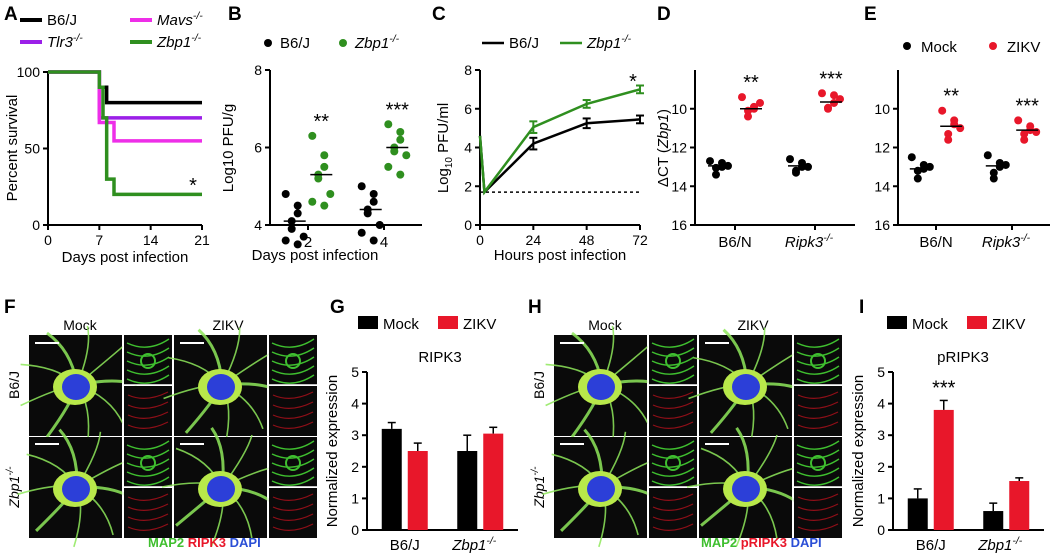 This screenshot has width=1054, height=555. Describe the element at coordinates (11, 14) in the screenshot. I see `panel-letter-A: A` at that location.